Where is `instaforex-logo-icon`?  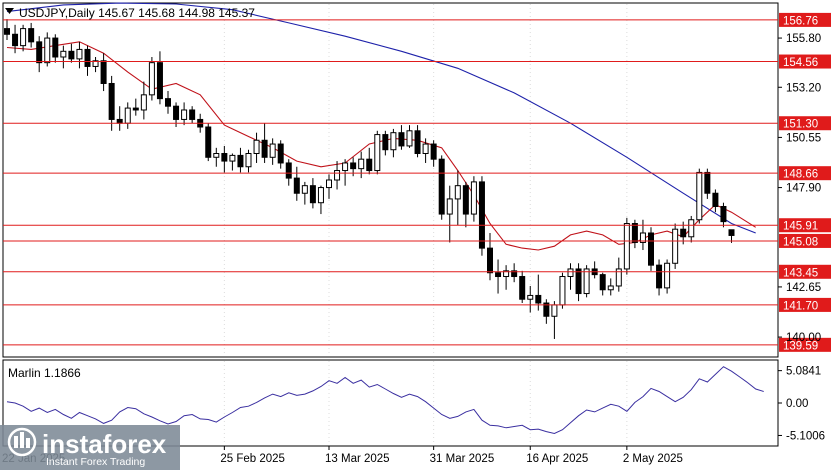 instaforex-logo-icon is located at coordinates (22, 442).